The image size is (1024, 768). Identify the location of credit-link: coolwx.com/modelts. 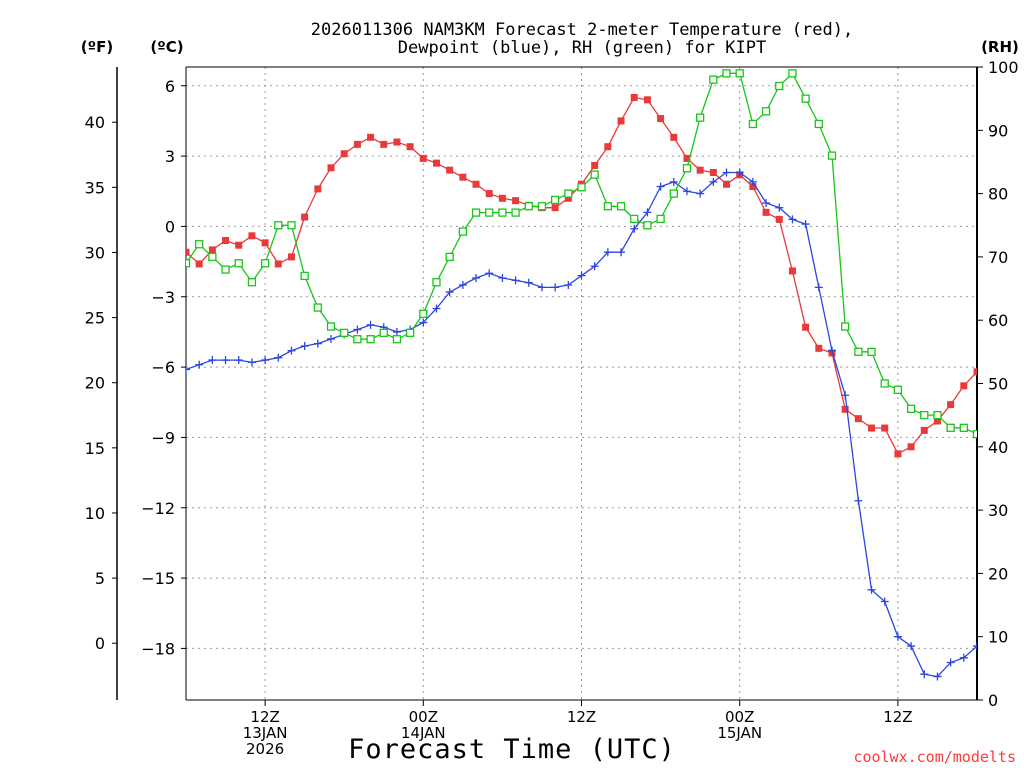
(934, 757).